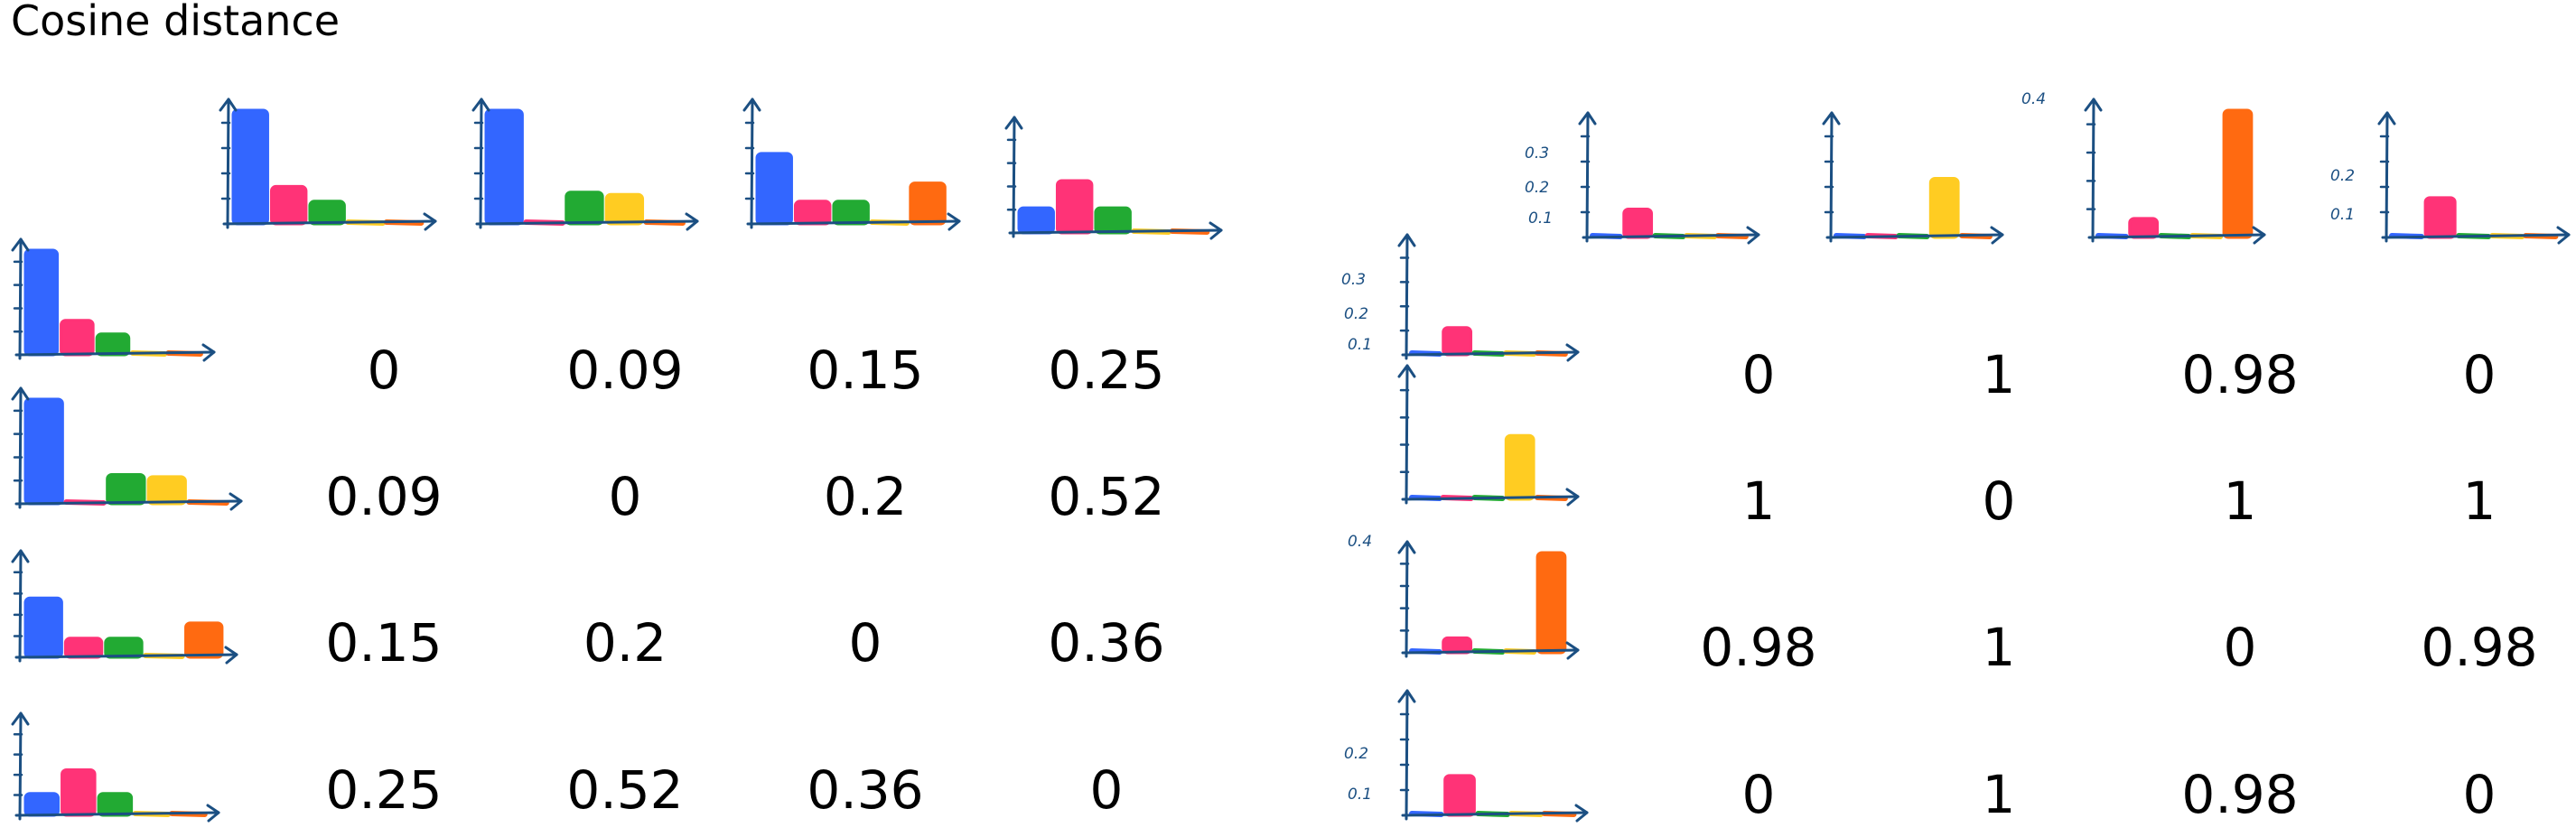 The image size is (2576, 837). Describe the element at coordinates (1106, 370) in the screenshot. I see `left-matrix-cell: 0.25` at that location.